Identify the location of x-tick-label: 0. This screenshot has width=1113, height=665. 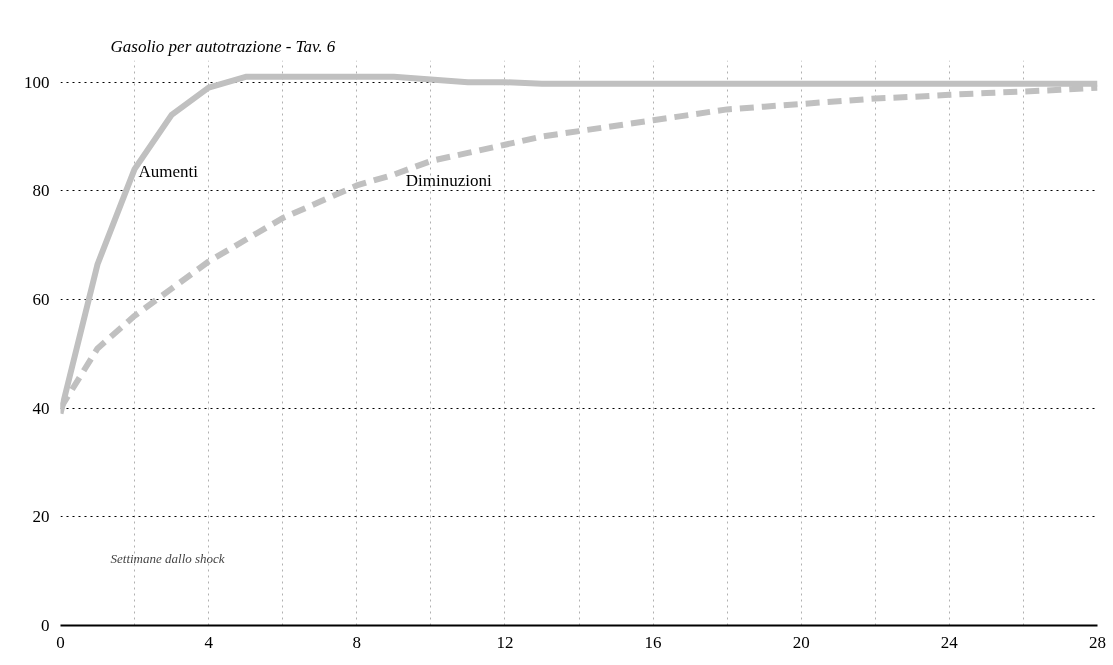
(60, 642).